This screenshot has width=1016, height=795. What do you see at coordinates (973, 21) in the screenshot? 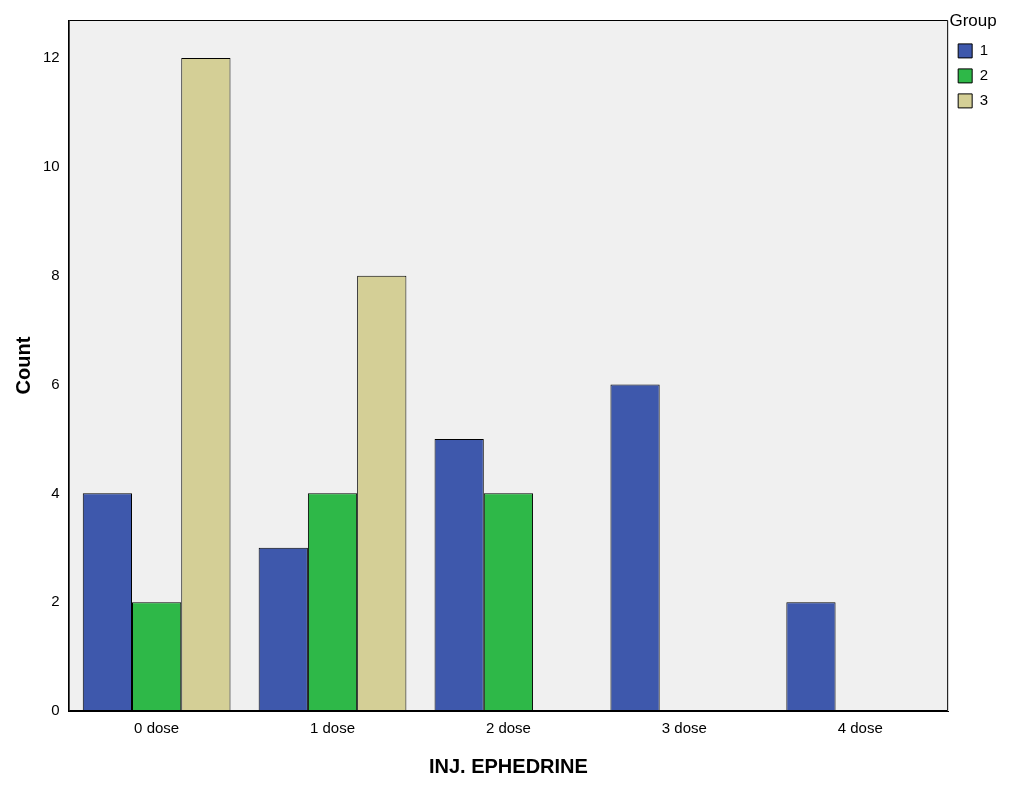
I see `legend-title: Group` at bounding box center [973, 21].